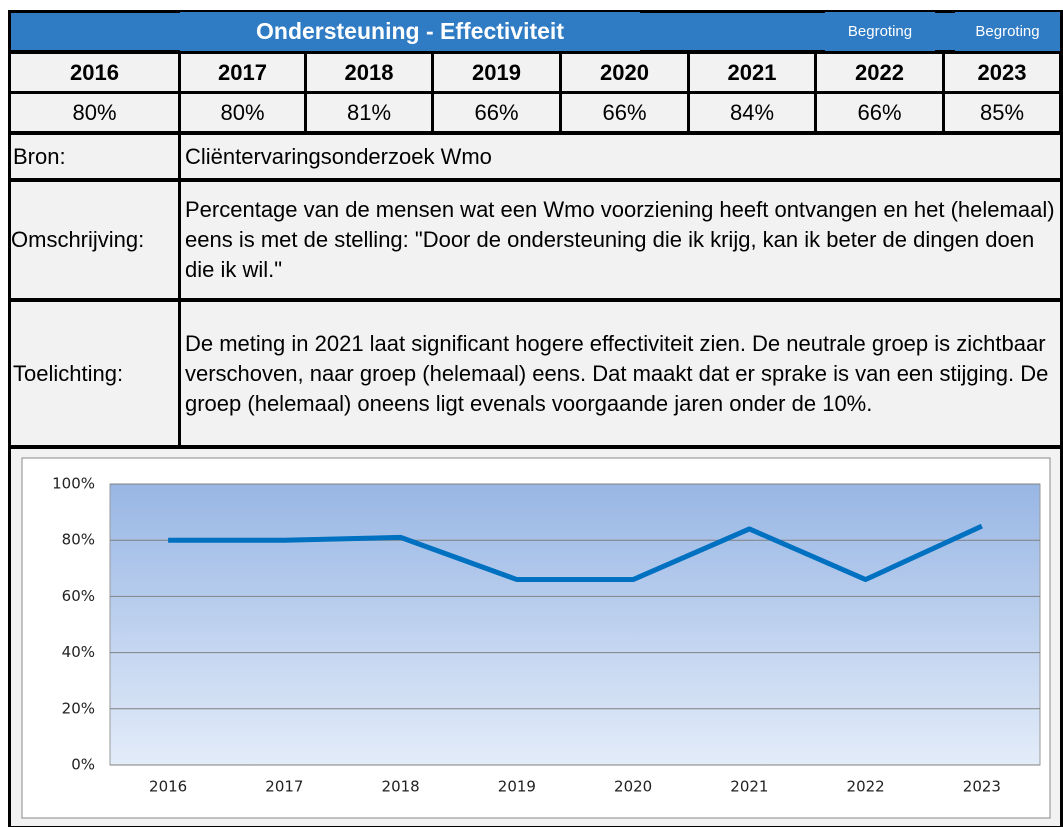 The width and height of the screenshot is (1063, 827). Describe the element at coordinates (879, 72) in the screenshot. I see `year-cell: 2022` at that location.